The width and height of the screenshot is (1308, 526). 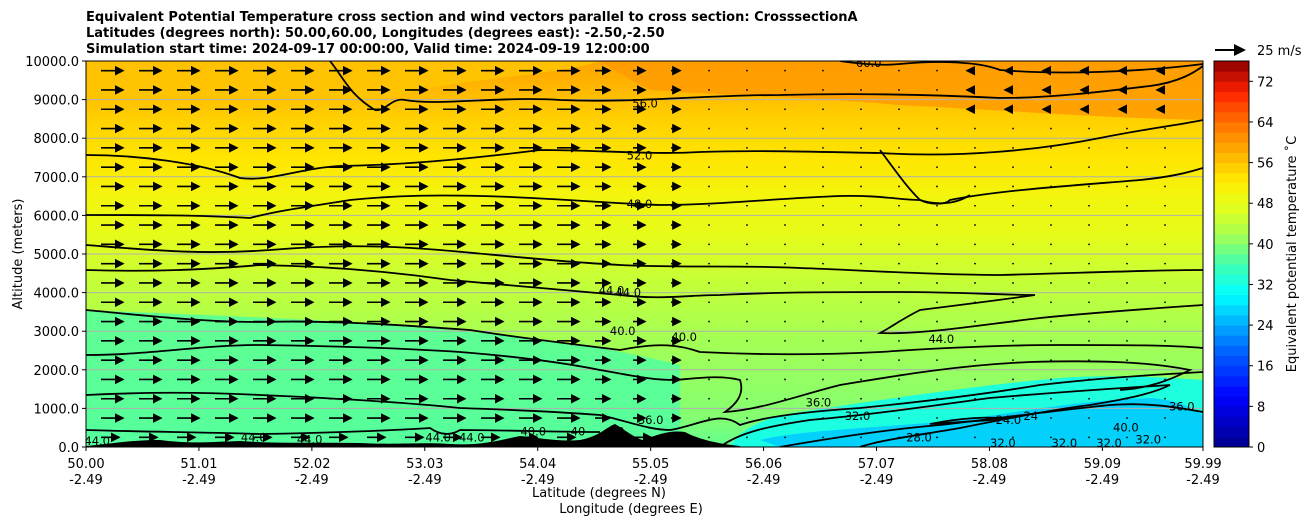 I want to click on contour-label: 24, so click(x=1030, y=416).